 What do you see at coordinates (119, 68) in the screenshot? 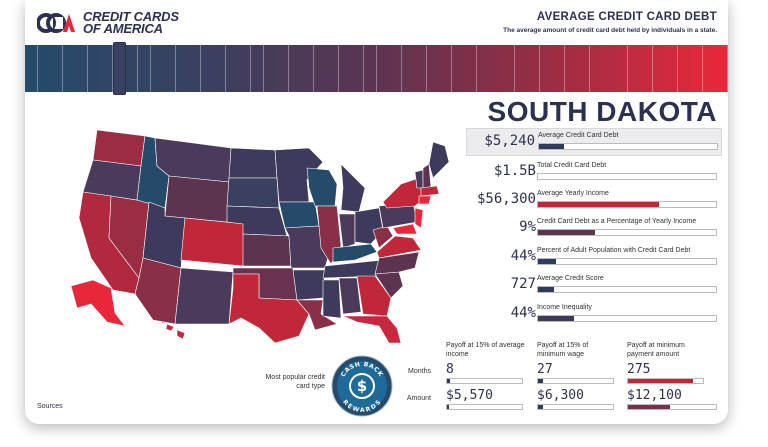
I see `strip-selected-marker` at bounding box center [119, 68].